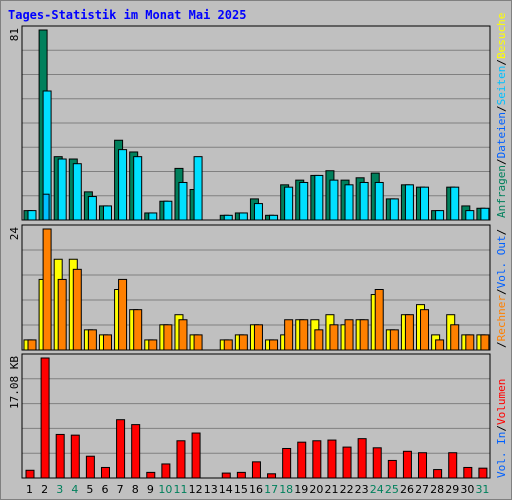 Image resolution: width=512 pixels, height=500 pixels. I want to click on legend-entry: Volumen, so click(501, 402).